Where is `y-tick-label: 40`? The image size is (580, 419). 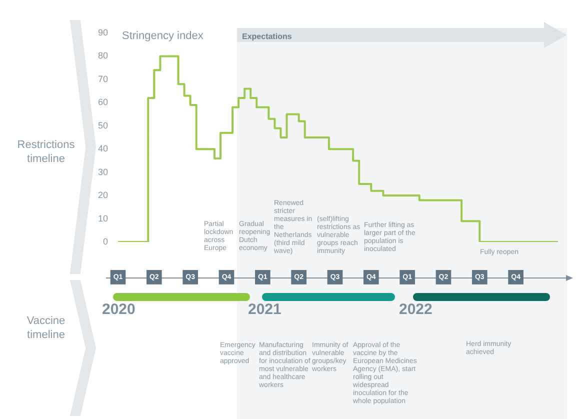
y-tick-label: 40 is located at coordinates (103, 149).